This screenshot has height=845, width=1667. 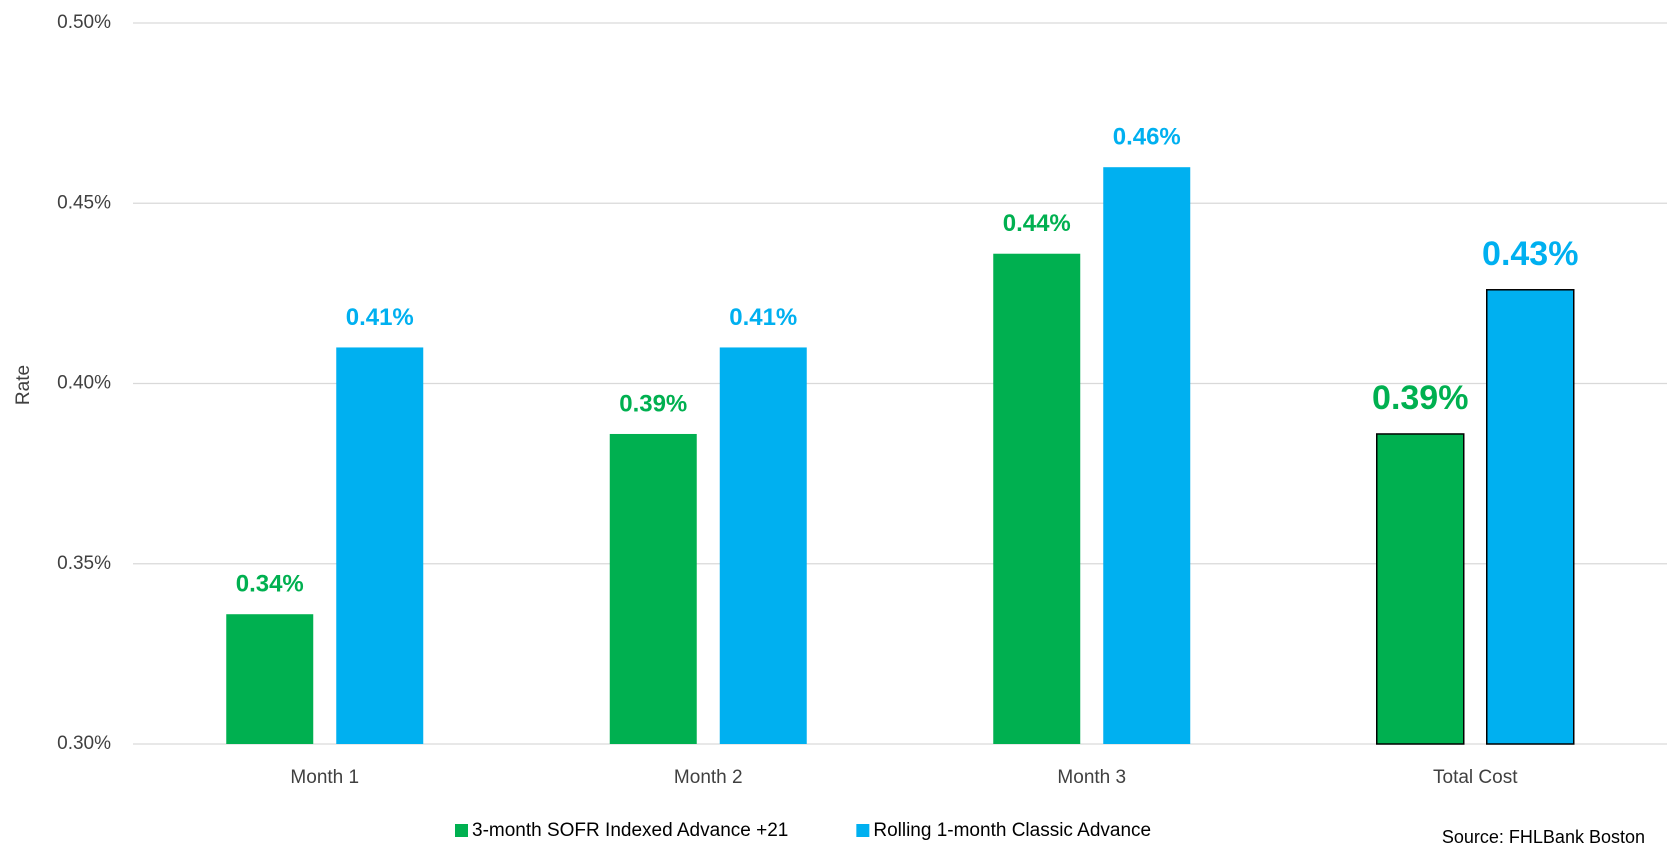 What do you see at coordinates (1037, 223) in the screenshot?
I see `value-label: 0.44%` at bounding box center [1037, 223].